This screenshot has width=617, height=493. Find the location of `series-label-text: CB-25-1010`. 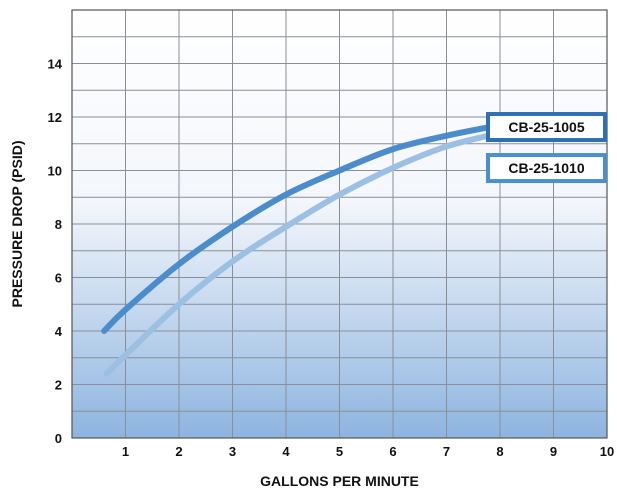

series-label-text: CB-25-1010 is located at coordinates (546, 168).